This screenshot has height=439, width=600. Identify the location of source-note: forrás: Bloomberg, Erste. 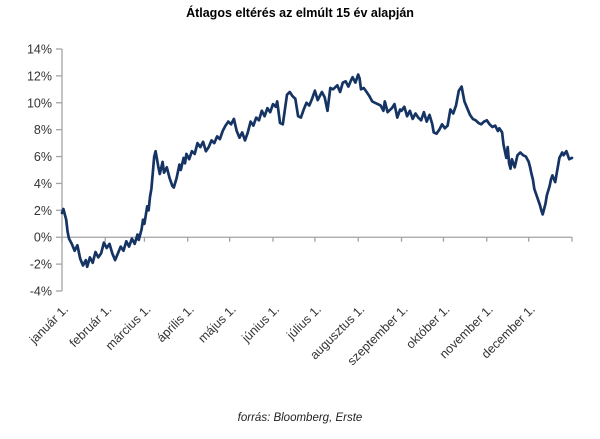
(300, 418).